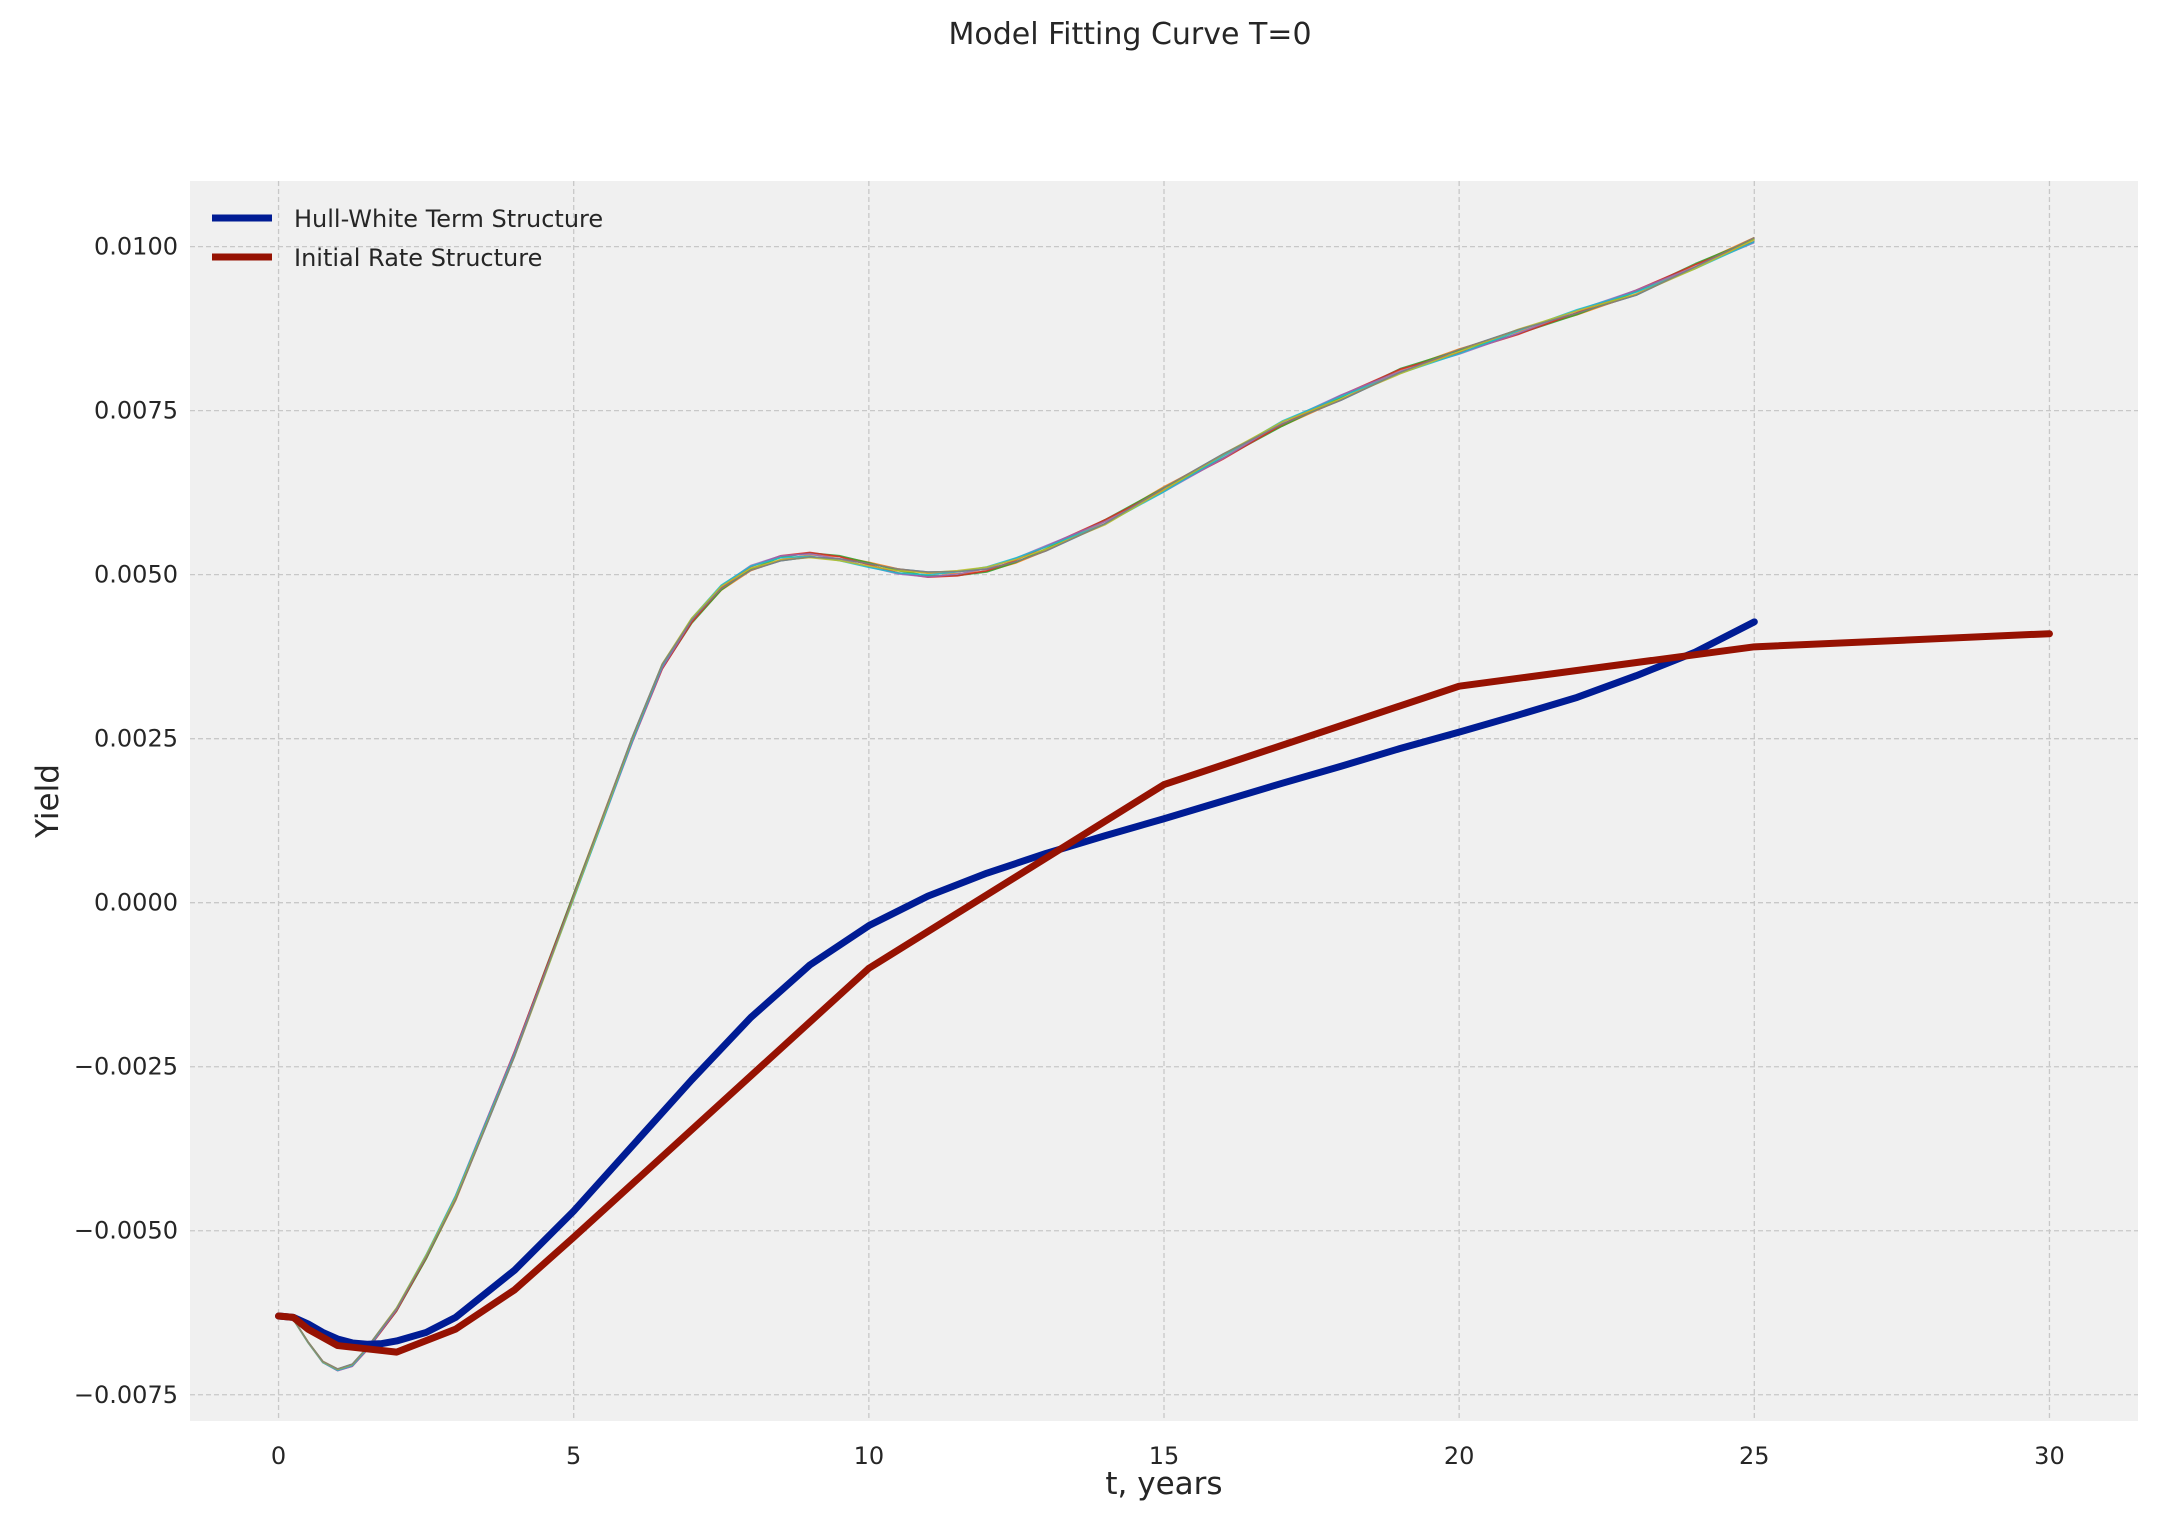 This screenshot has width=2164, height=1534. Describe the element at coordinates (1459, 1456) in the screenshot. I see `x-tick-label: 20` at that location.